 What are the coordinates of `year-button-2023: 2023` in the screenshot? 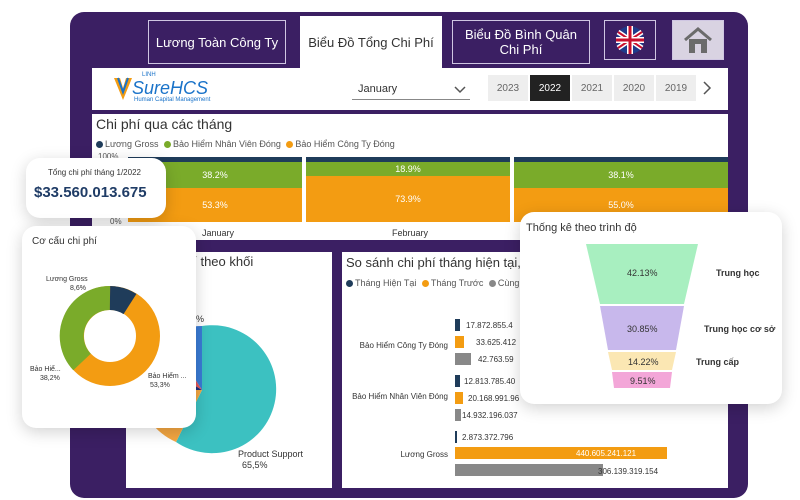 It's located at (508, 88).